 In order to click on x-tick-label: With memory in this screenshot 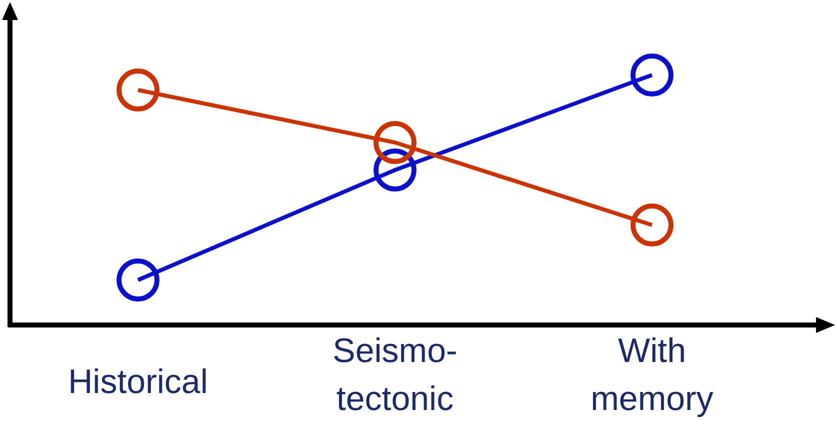, I will do `click(652, 375)`.